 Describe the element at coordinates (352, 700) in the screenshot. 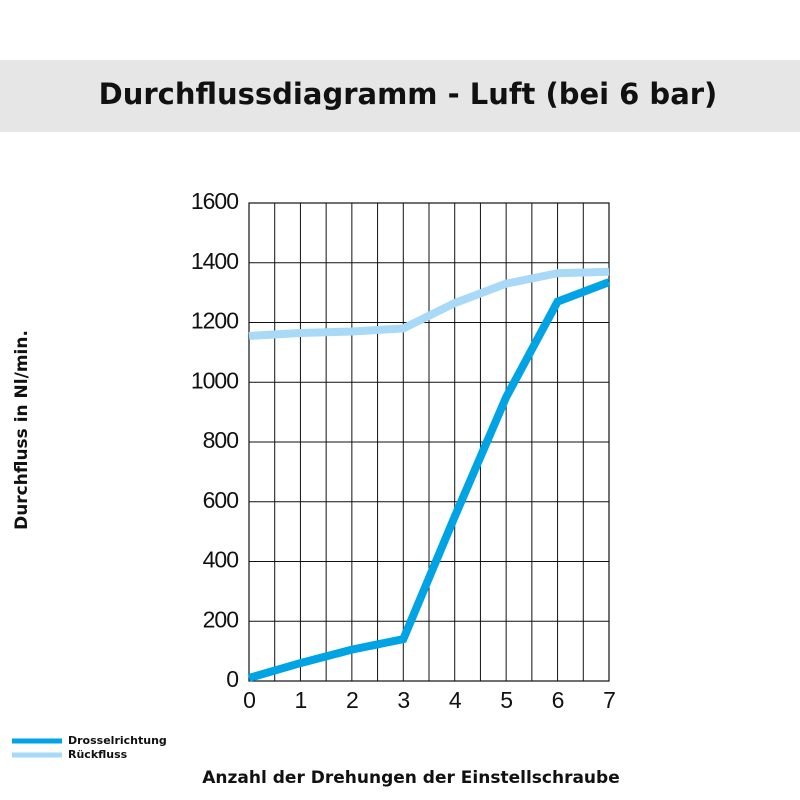

I see `x-tick-label: 2` at that location.